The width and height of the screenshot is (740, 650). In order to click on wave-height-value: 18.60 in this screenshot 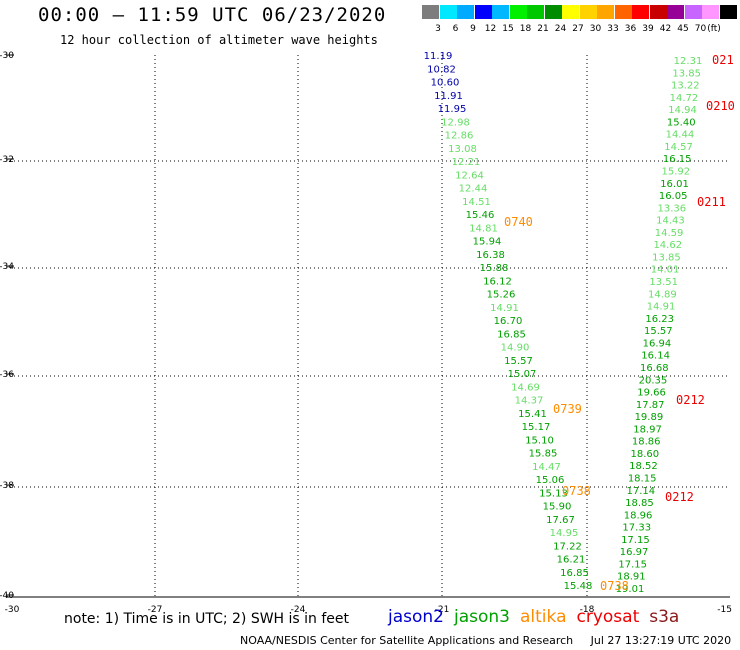, I will do `click(645, 454)`.